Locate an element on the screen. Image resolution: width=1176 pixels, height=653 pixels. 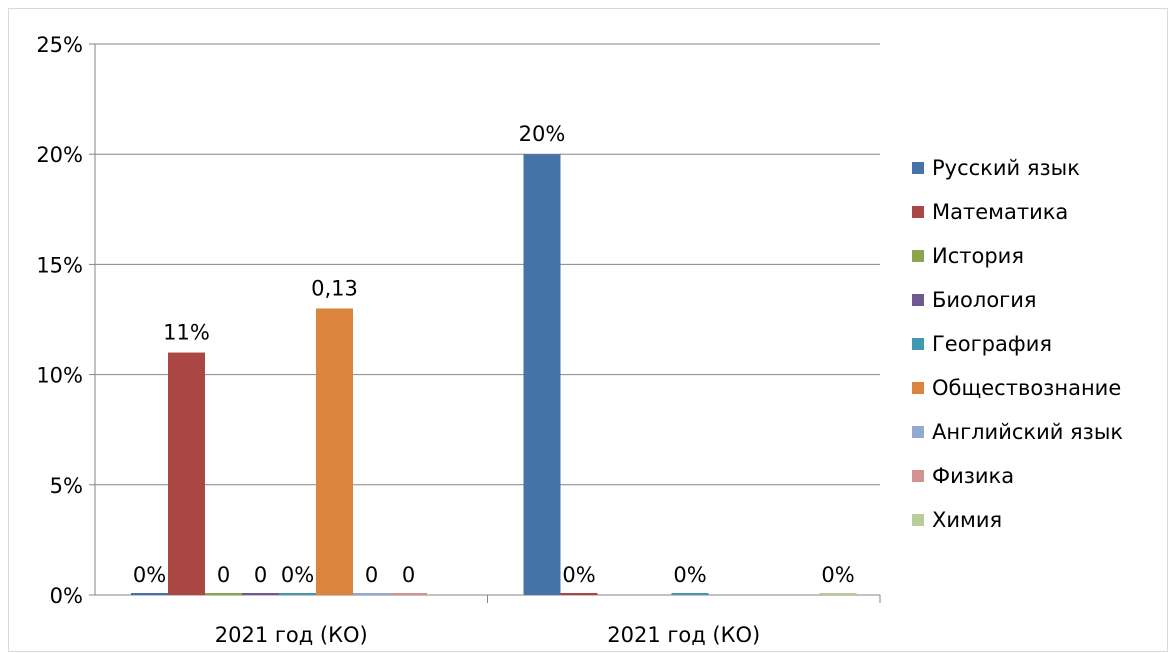
legend-item: Математика is located at coordinates (1017, 212).